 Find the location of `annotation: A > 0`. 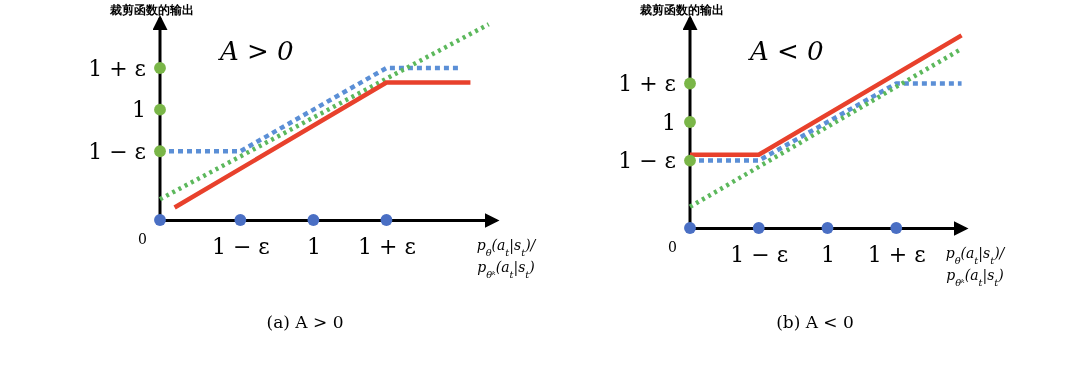

annotation: A > 0 is located at coordinates (256, 51).